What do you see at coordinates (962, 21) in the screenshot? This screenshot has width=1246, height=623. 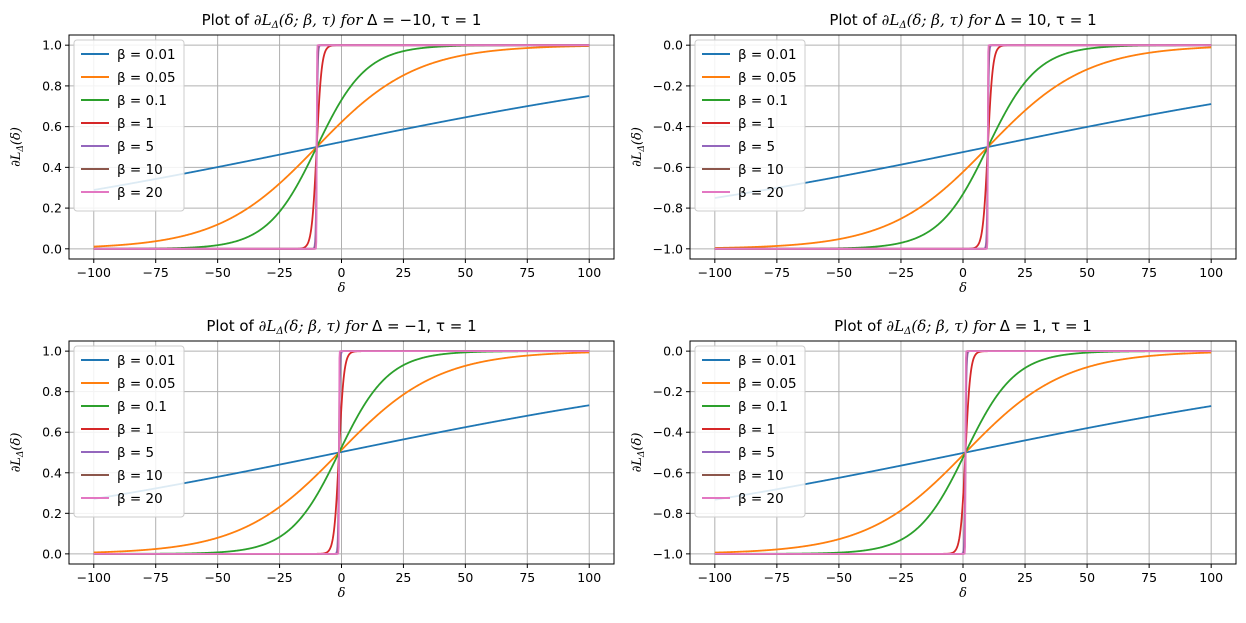 I see `chart-title: Plot of ∂LΔ(δ; β, τ) for Δ = 10, τ = 1` at bounding box center [962, 21].